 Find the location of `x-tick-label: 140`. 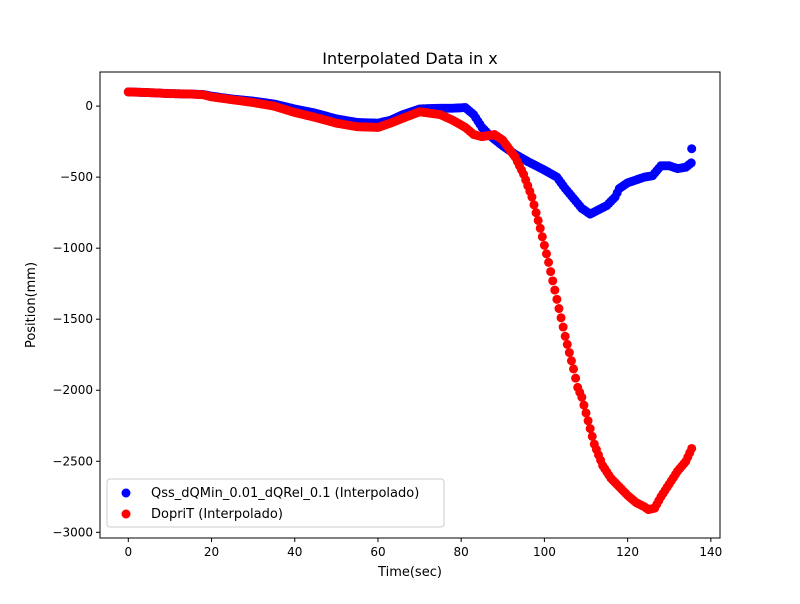

x-tick-label: 140 is located at coordinates (710, 552).